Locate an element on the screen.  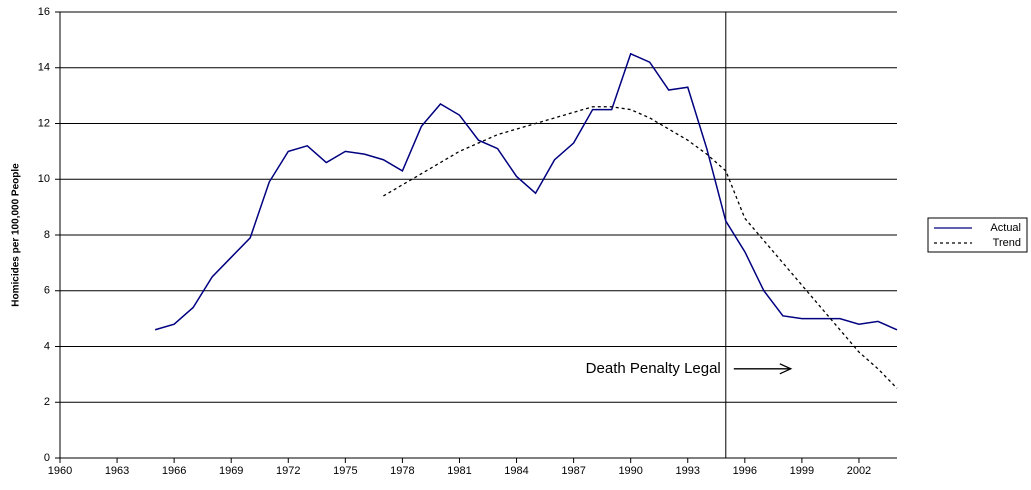
x-tick-label: 1981 is located at coordinates (459, 471).